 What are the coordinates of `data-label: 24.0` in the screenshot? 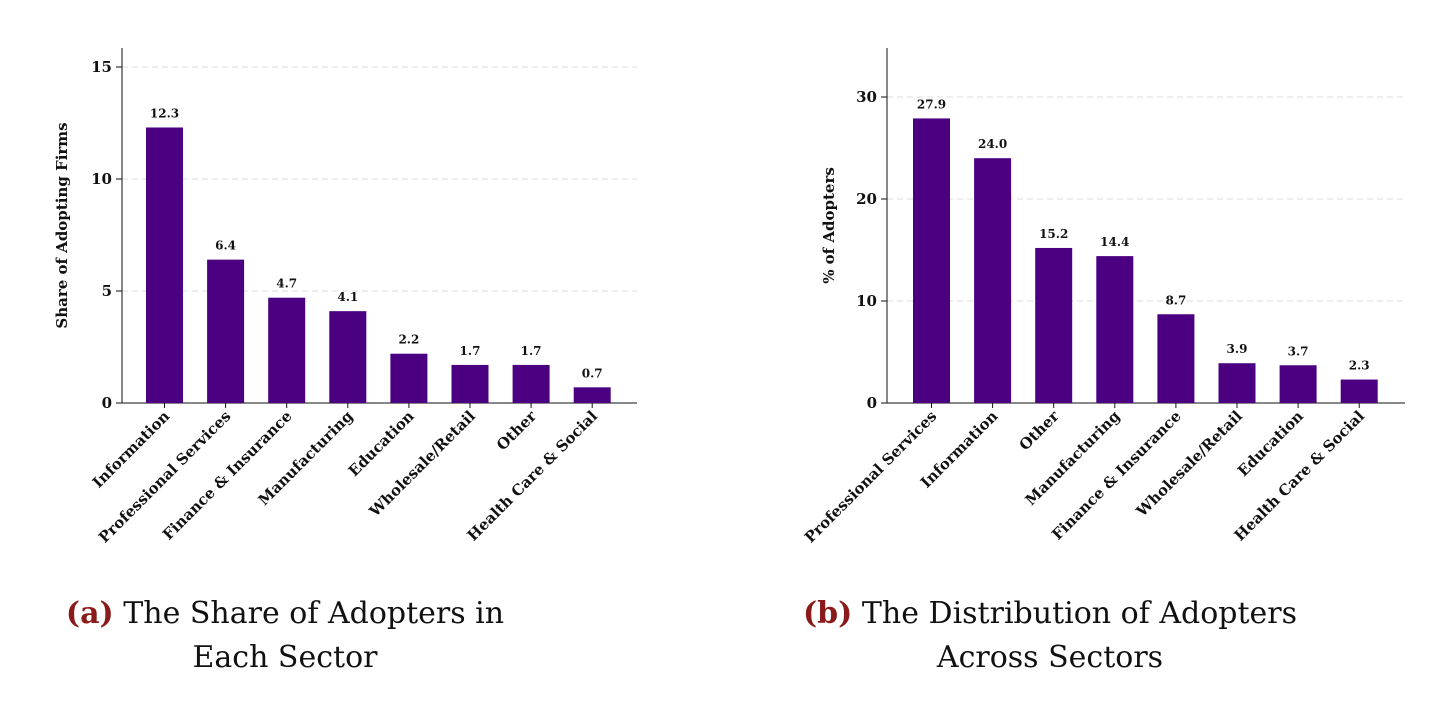 It's located at (992, 144).